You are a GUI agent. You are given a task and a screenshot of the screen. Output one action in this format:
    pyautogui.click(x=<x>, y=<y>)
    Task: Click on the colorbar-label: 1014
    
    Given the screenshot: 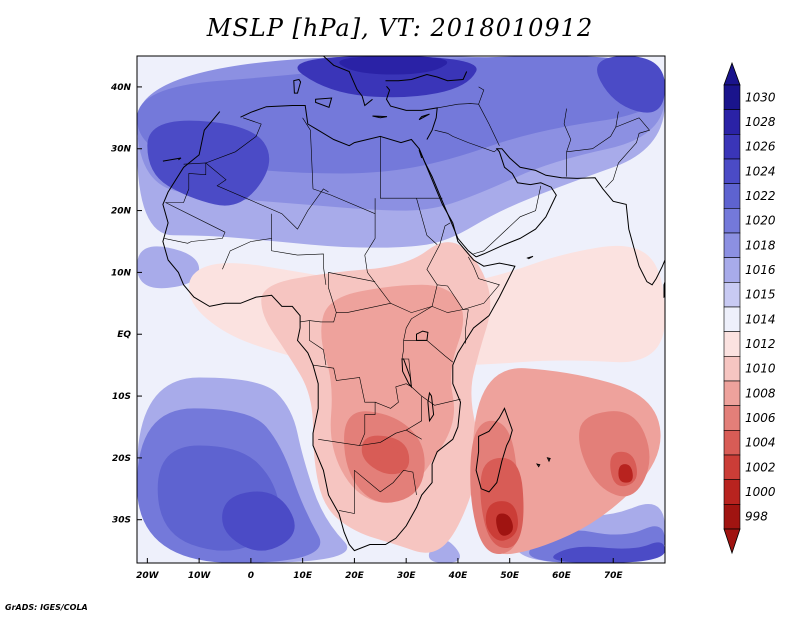 What is the action you would take?
    pyautogui.click(x=760, y=319)
    